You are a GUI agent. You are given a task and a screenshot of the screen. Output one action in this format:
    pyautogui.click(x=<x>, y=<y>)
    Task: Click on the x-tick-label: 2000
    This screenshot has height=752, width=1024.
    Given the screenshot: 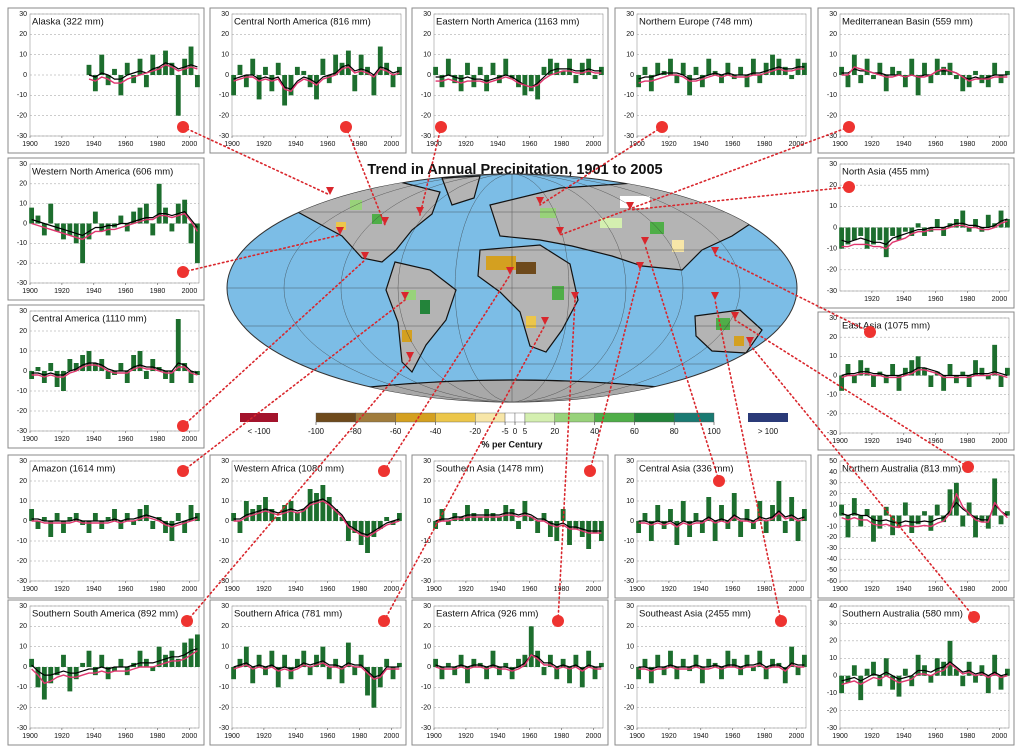 What is the action you would take?
    pyautogui.click(x=190, y=589)
    